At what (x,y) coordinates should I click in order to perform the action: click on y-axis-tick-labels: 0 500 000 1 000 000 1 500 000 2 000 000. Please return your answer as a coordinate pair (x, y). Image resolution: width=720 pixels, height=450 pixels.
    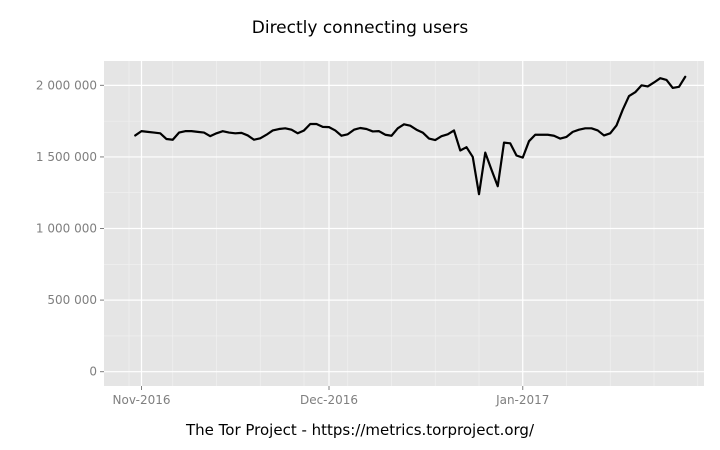
    Looking at the image, I should click on (66, 228).